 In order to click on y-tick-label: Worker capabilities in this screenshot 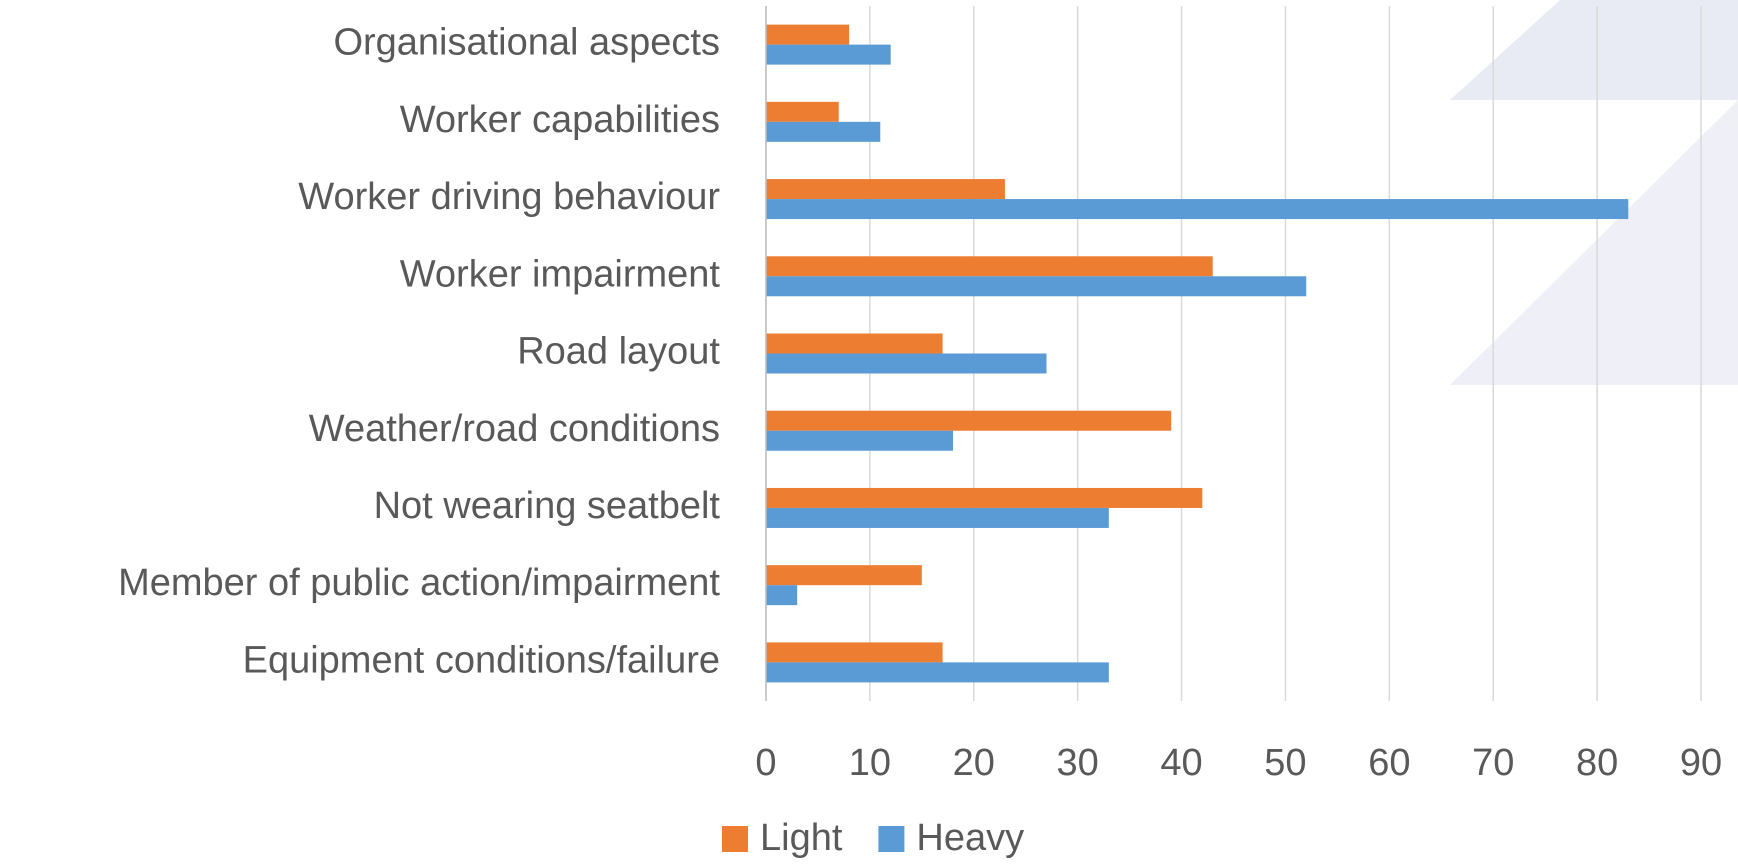, I will do `click(560, 120)`.